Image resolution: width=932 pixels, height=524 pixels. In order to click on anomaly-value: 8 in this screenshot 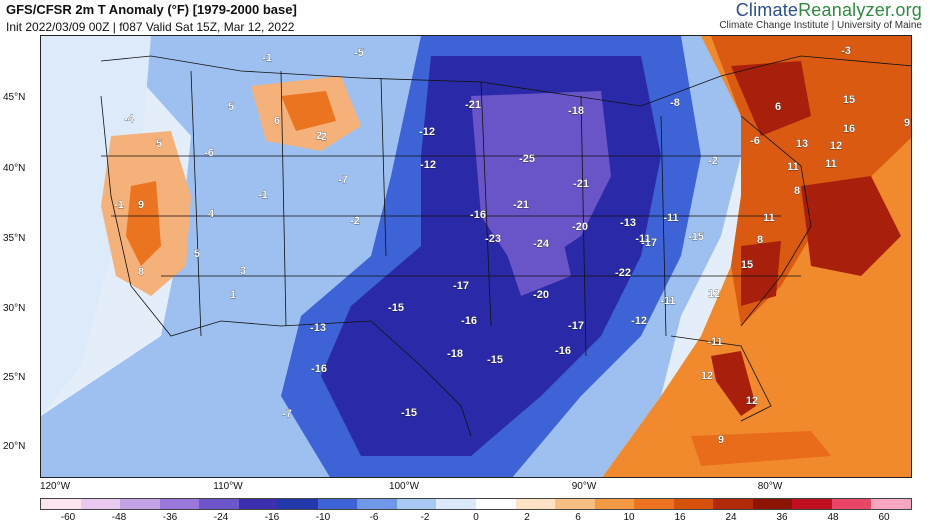, I will do `click(141, 272)`.